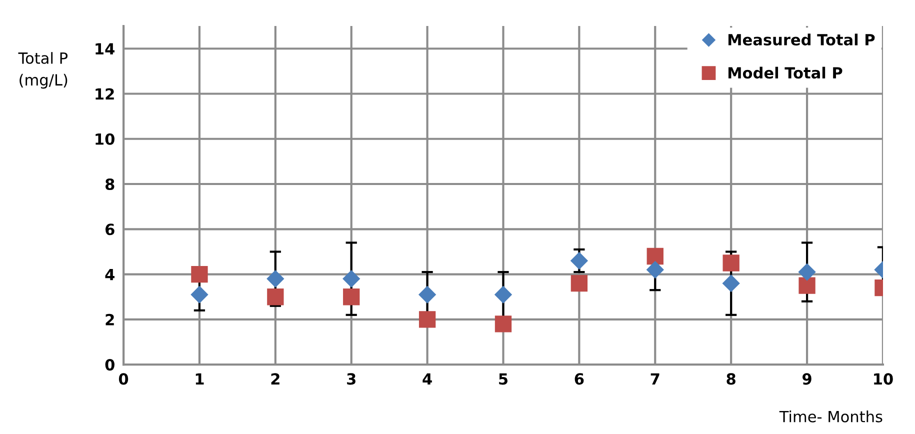  Describe the element at coordinates (830, 416) in the screenshot. I see `x-axis-title: Time- Months` at that location.